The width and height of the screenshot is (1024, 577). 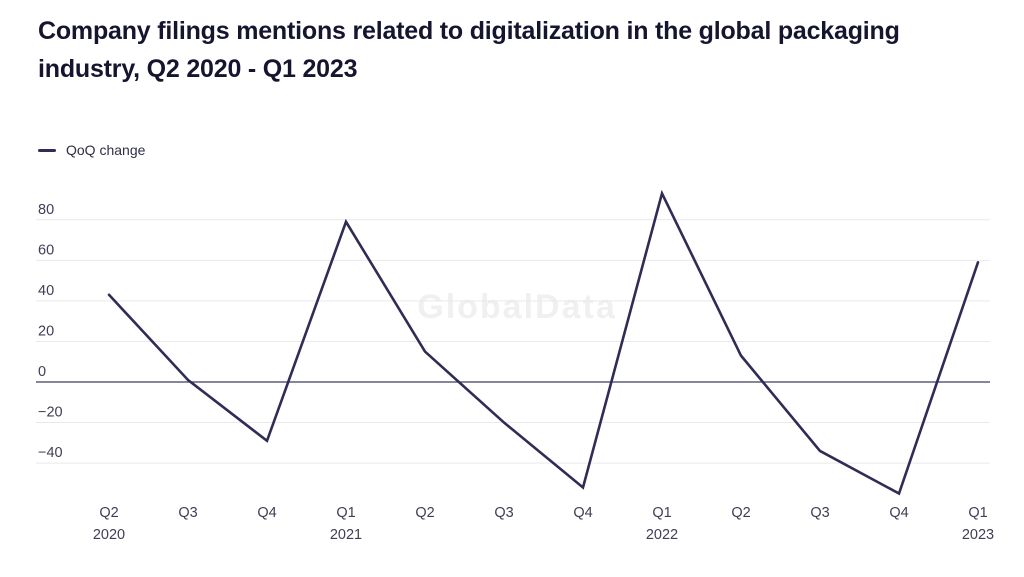 I want to click on y-axis-tick-label: −20, so click(x=50, y=413).